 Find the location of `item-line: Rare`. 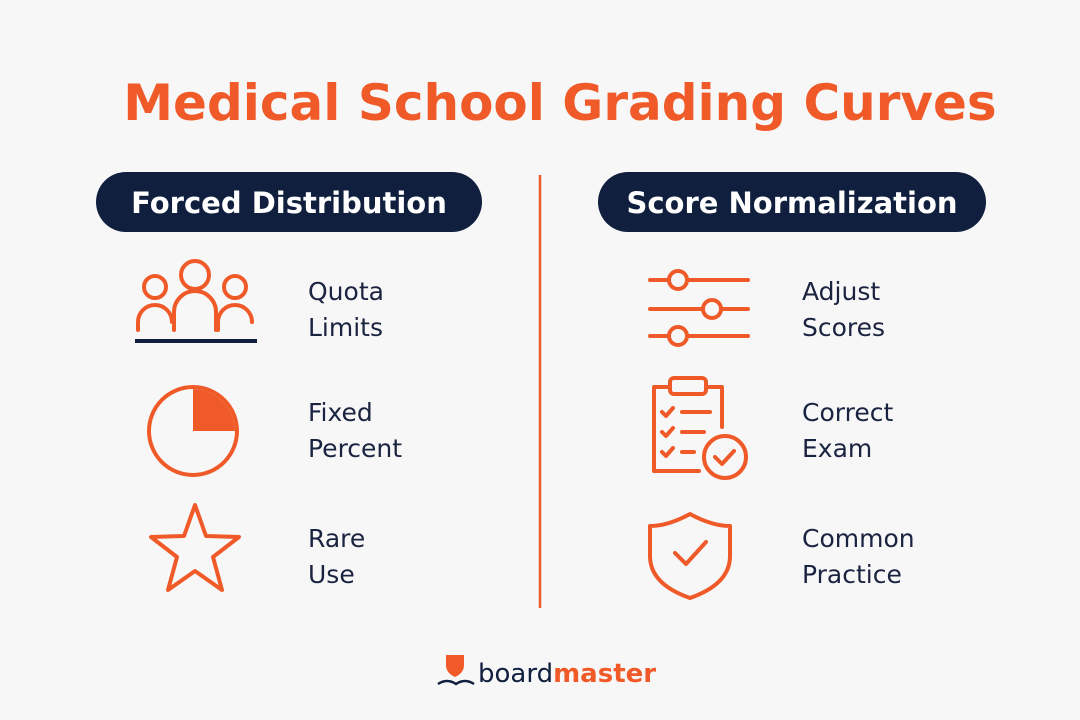

item-line: Rare is located at coordinates (336, 538).